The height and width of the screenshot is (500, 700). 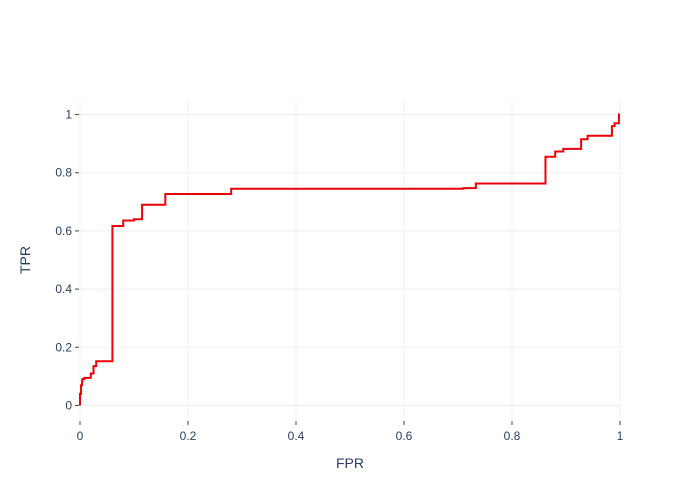 I want to click on x-tick-label: 0.2, so click(x=188, y=436).